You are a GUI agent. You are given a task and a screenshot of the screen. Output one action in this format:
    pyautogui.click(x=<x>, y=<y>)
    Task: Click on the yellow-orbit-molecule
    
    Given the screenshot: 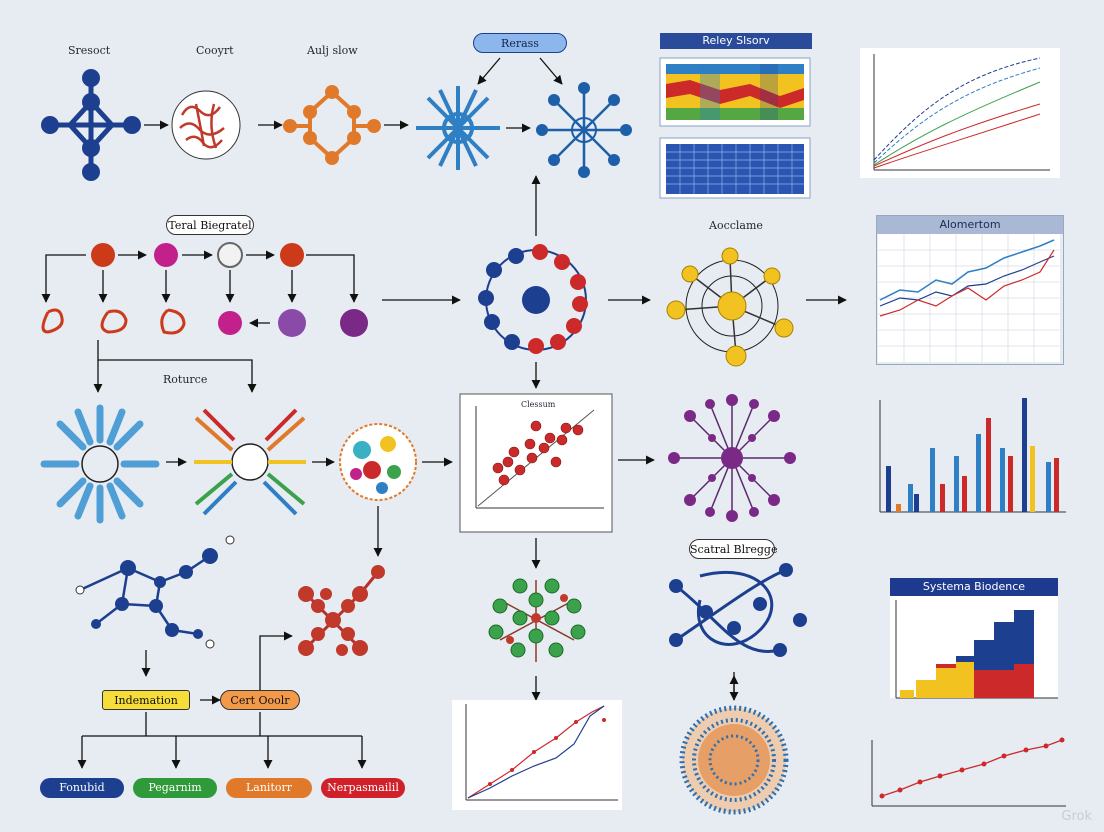 What is the action you would take?
    pyautogui.click(x=730, y=307)
    